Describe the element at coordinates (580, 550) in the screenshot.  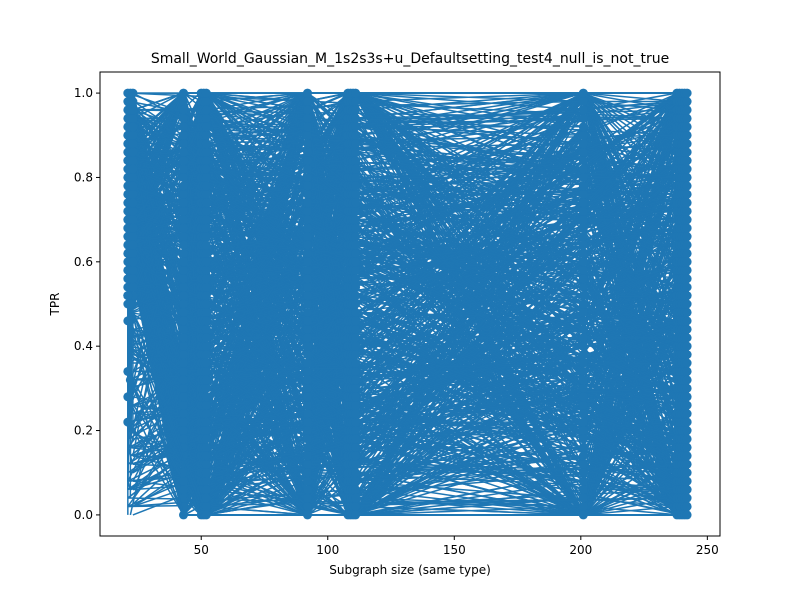
I see `x-tick-label: 200` at that location.